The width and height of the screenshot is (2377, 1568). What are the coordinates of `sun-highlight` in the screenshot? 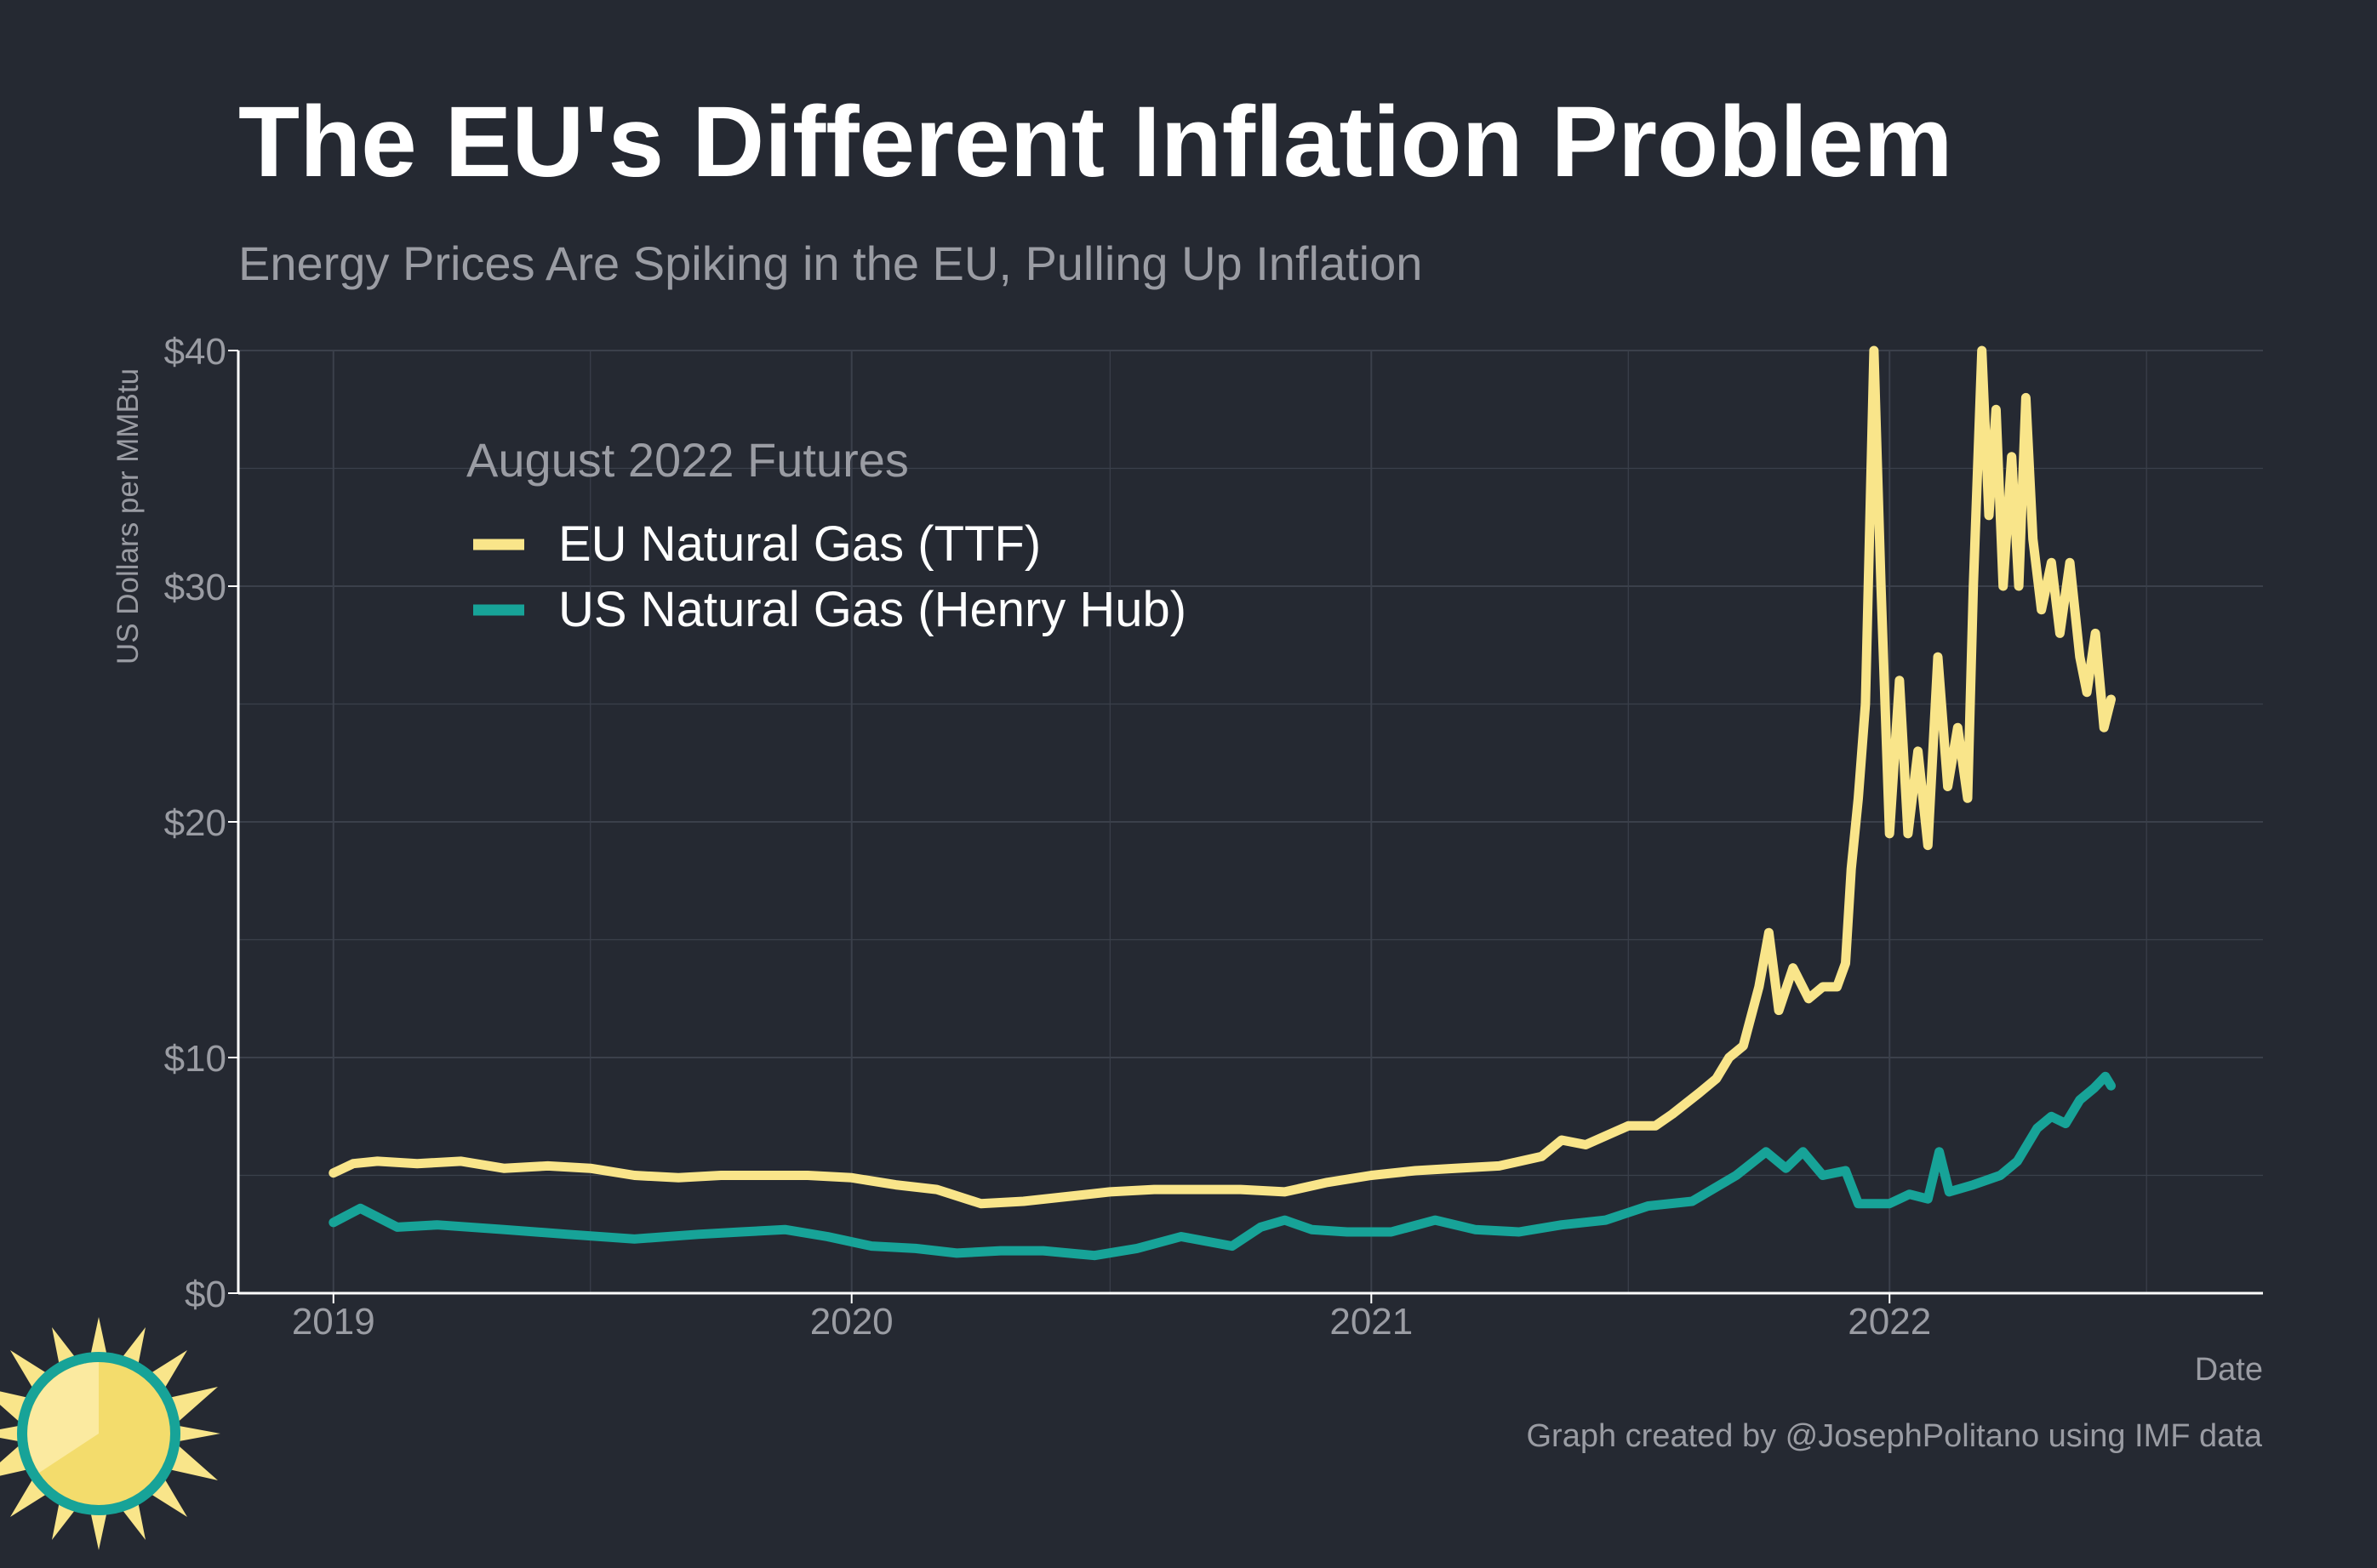 It's located at (63, 1417).